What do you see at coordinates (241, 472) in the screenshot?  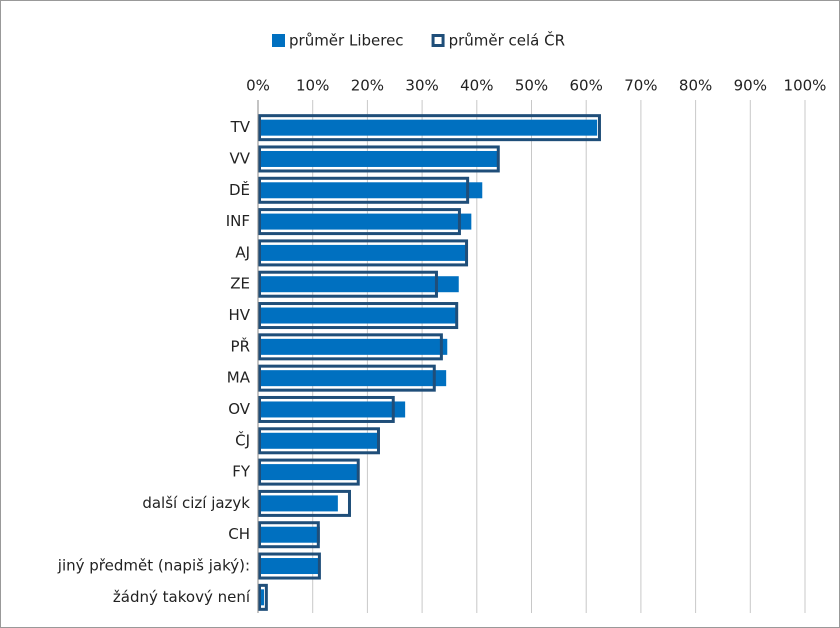 I see `y-tick-label: FY` at bounding box center [241, 472].